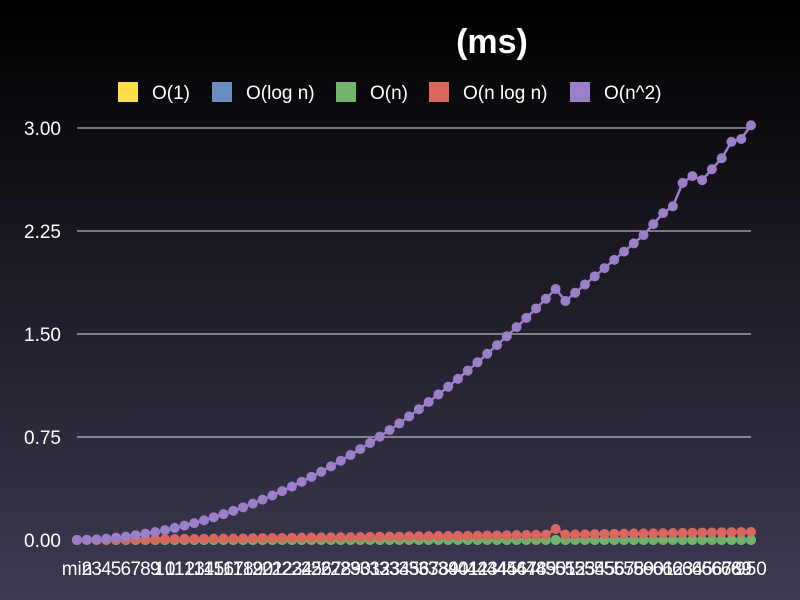 The height and width of the screenshot is (600, 800). I want to click on chart-title: (ms), so click(492, 42).